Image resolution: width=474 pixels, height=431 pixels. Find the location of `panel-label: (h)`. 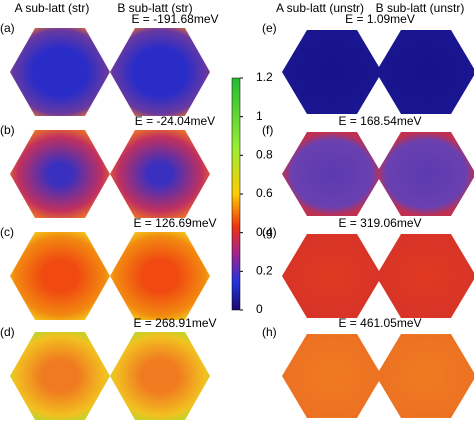

panel-label: (h) is located at coordinates (269, 332).